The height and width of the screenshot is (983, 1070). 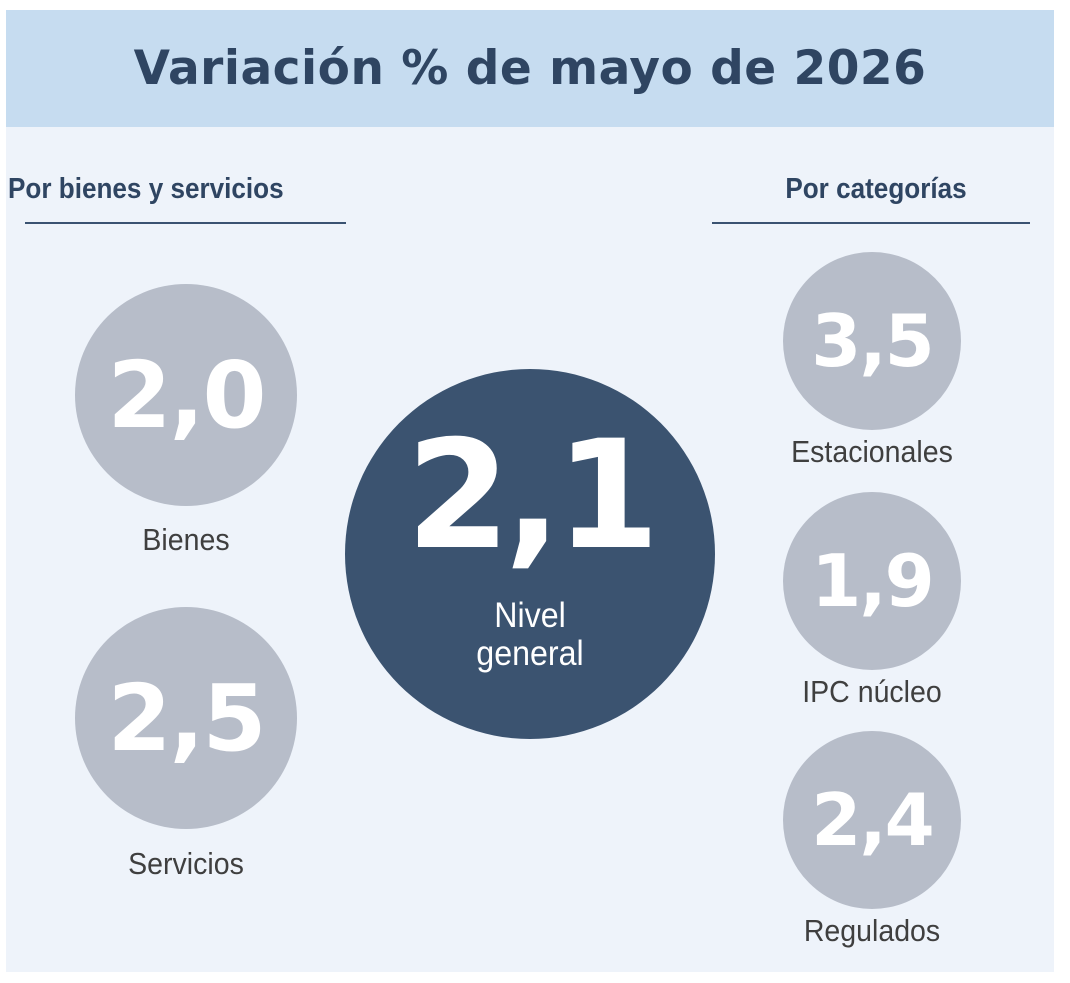 I want to click on nivel-general-value: 2,1, so click(x=533, y=496).